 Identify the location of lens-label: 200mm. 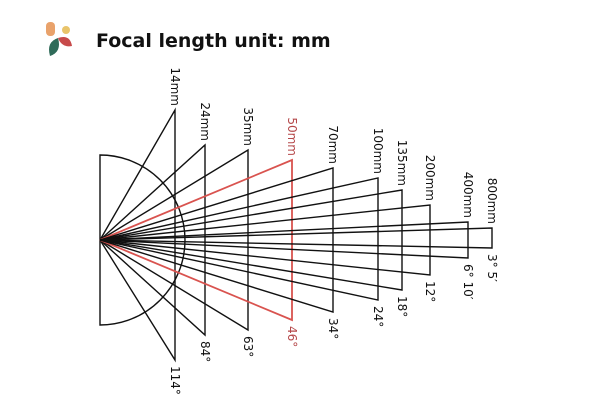
(430, 178).